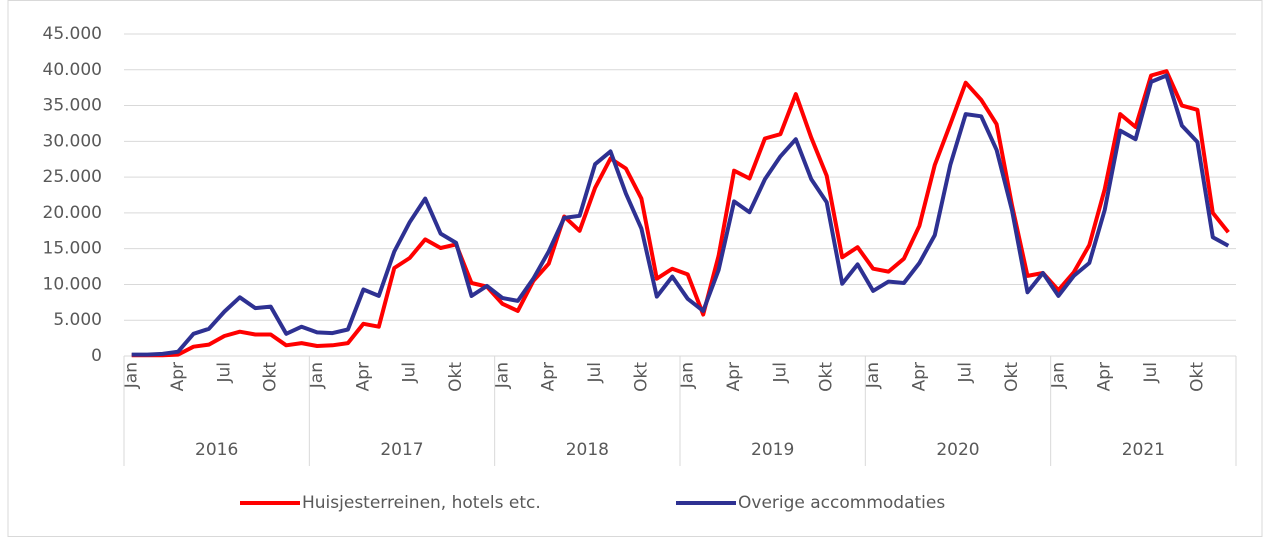 This screenshot has height=541, width=1263. I want to click on y-tick-label: 10.000, so click(72, 284).